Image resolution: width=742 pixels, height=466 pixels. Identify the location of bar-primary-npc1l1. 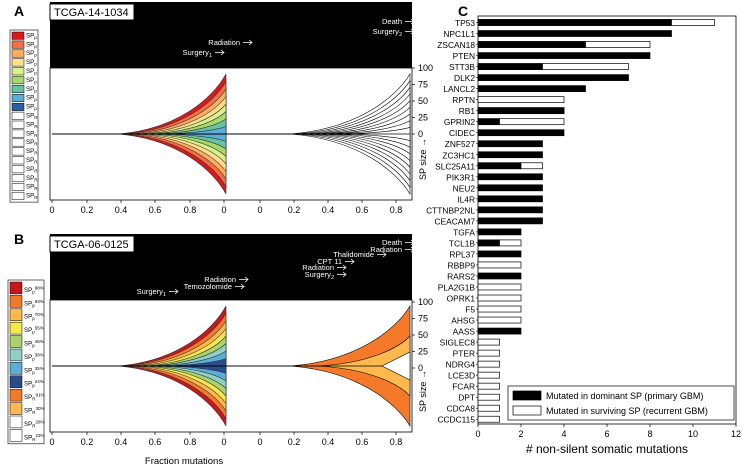
(574, 33).